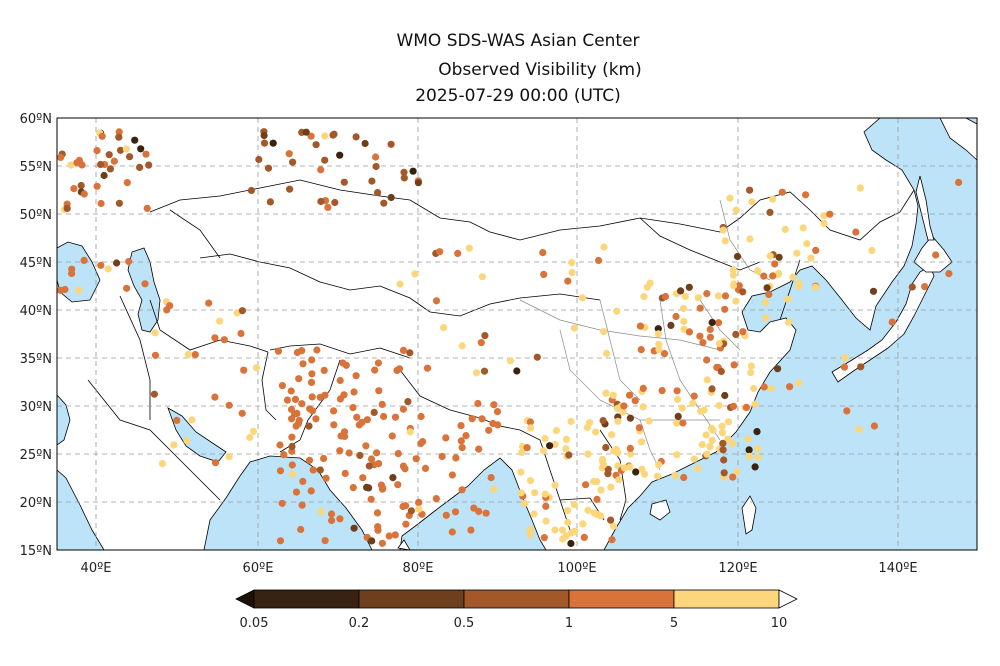 The width and height of the screenshot is (1000, 666). What do you see at coordinates (569, 623) in the screenshot?
I see `colorbar-label: 1` at bounding box center [569, 623].